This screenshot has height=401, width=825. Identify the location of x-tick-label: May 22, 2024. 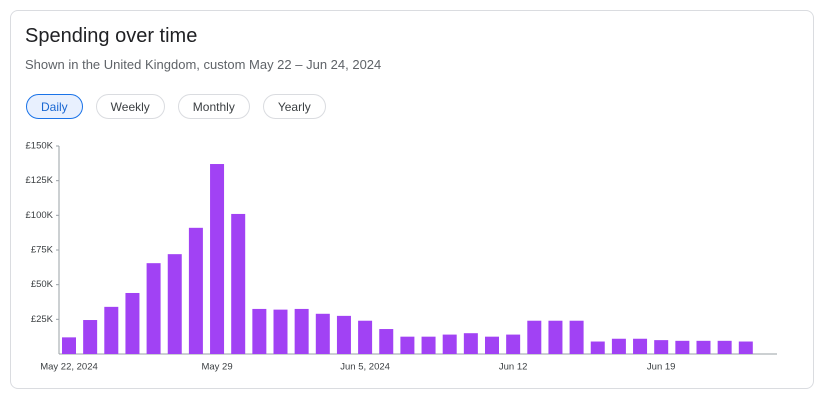
(69, 367).